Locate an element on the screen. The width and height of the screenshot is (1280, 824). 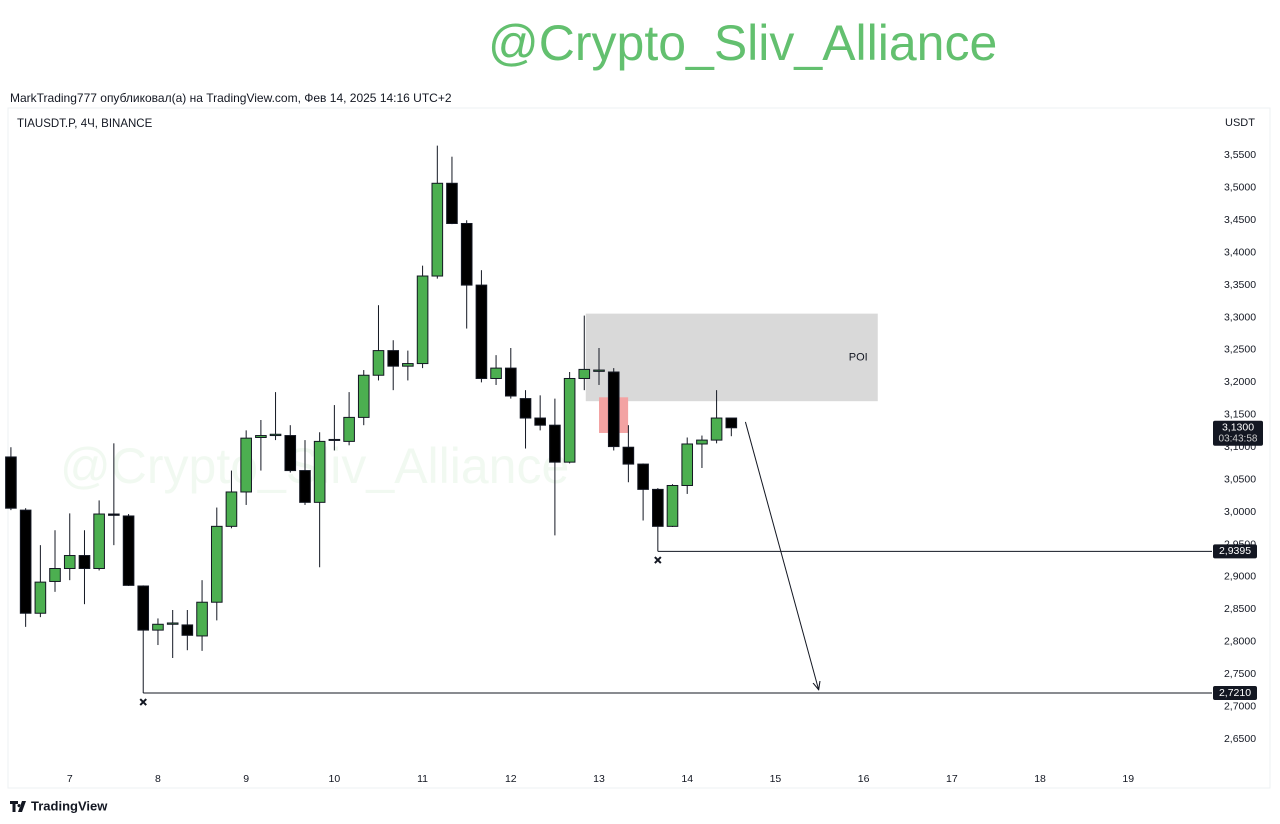
zone is located at coordinates (731, 357).